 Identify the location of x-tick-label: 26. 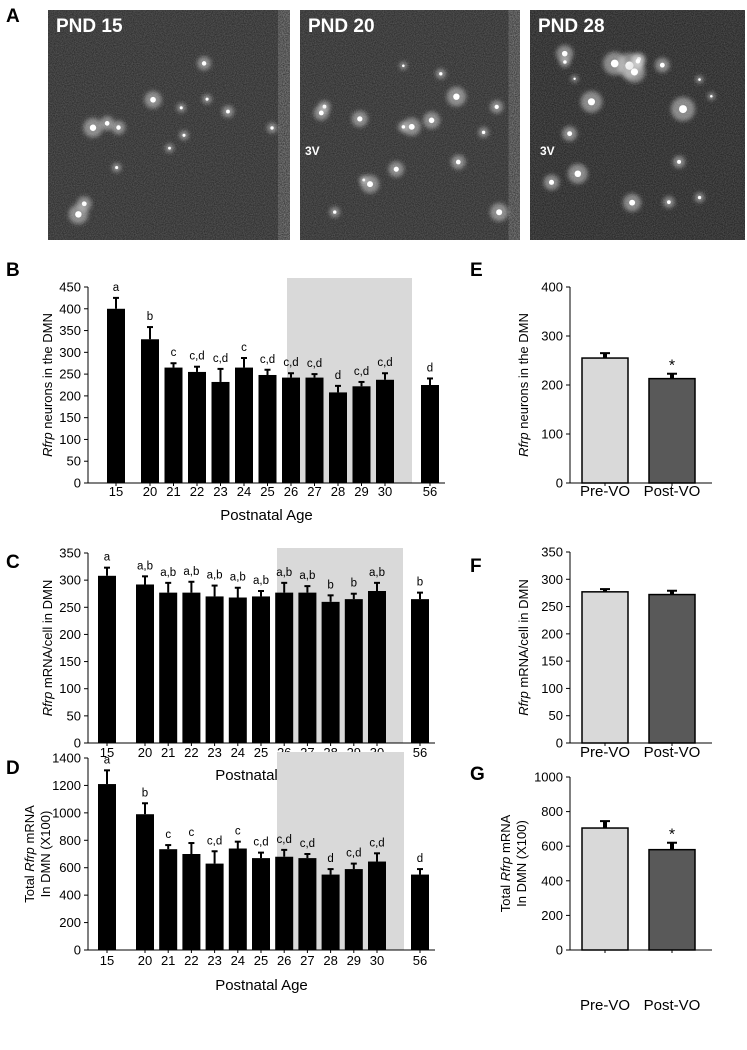
(284, 960).